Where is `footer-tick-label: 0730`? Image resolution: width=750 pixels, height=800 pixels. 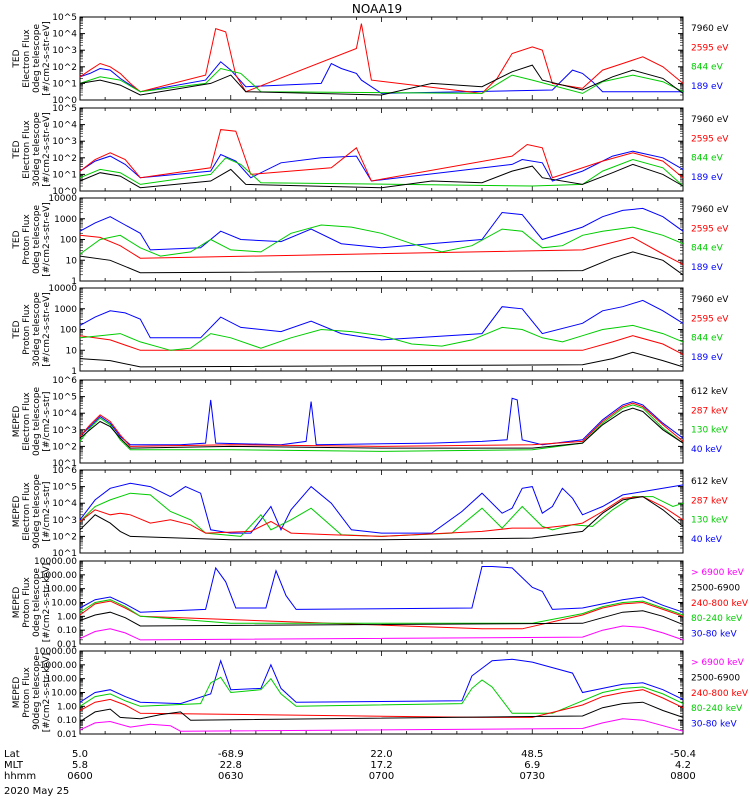
footer-tick-label: 0730 is located at coordinates (532, 776).